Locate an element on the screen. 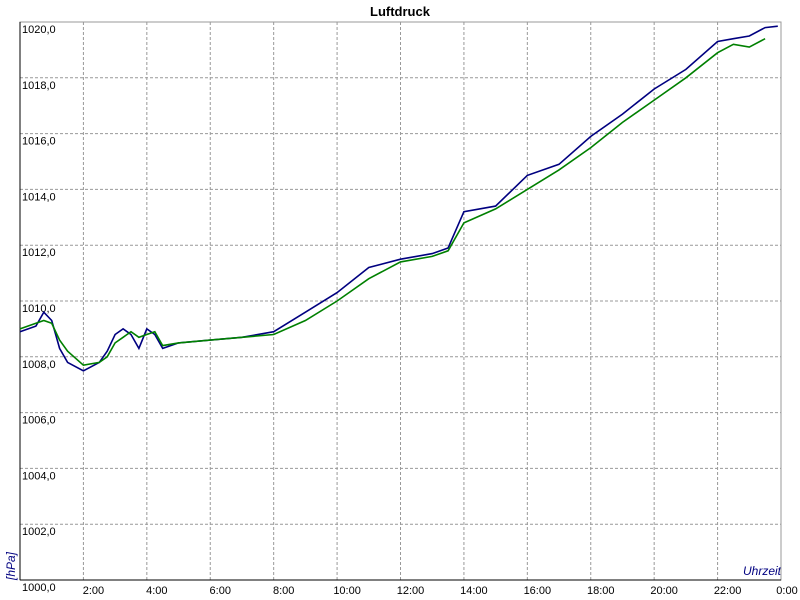 The height and width of the screenshot is (600, 800). x-tick-label: 8:00 is located at coordinates (283, 591).